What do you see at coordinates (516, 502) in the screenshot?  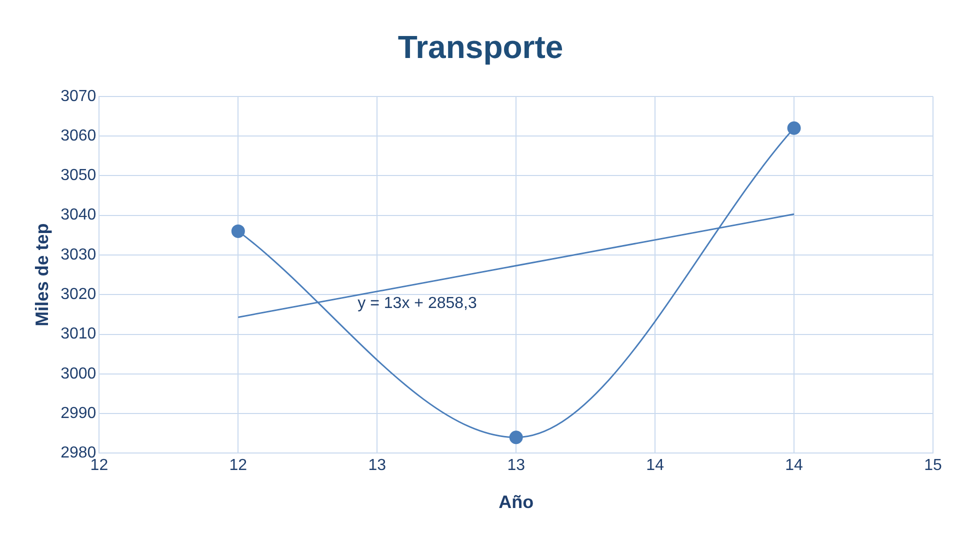 I see `x-axis-title: Año` at bounding box center [516, 502].